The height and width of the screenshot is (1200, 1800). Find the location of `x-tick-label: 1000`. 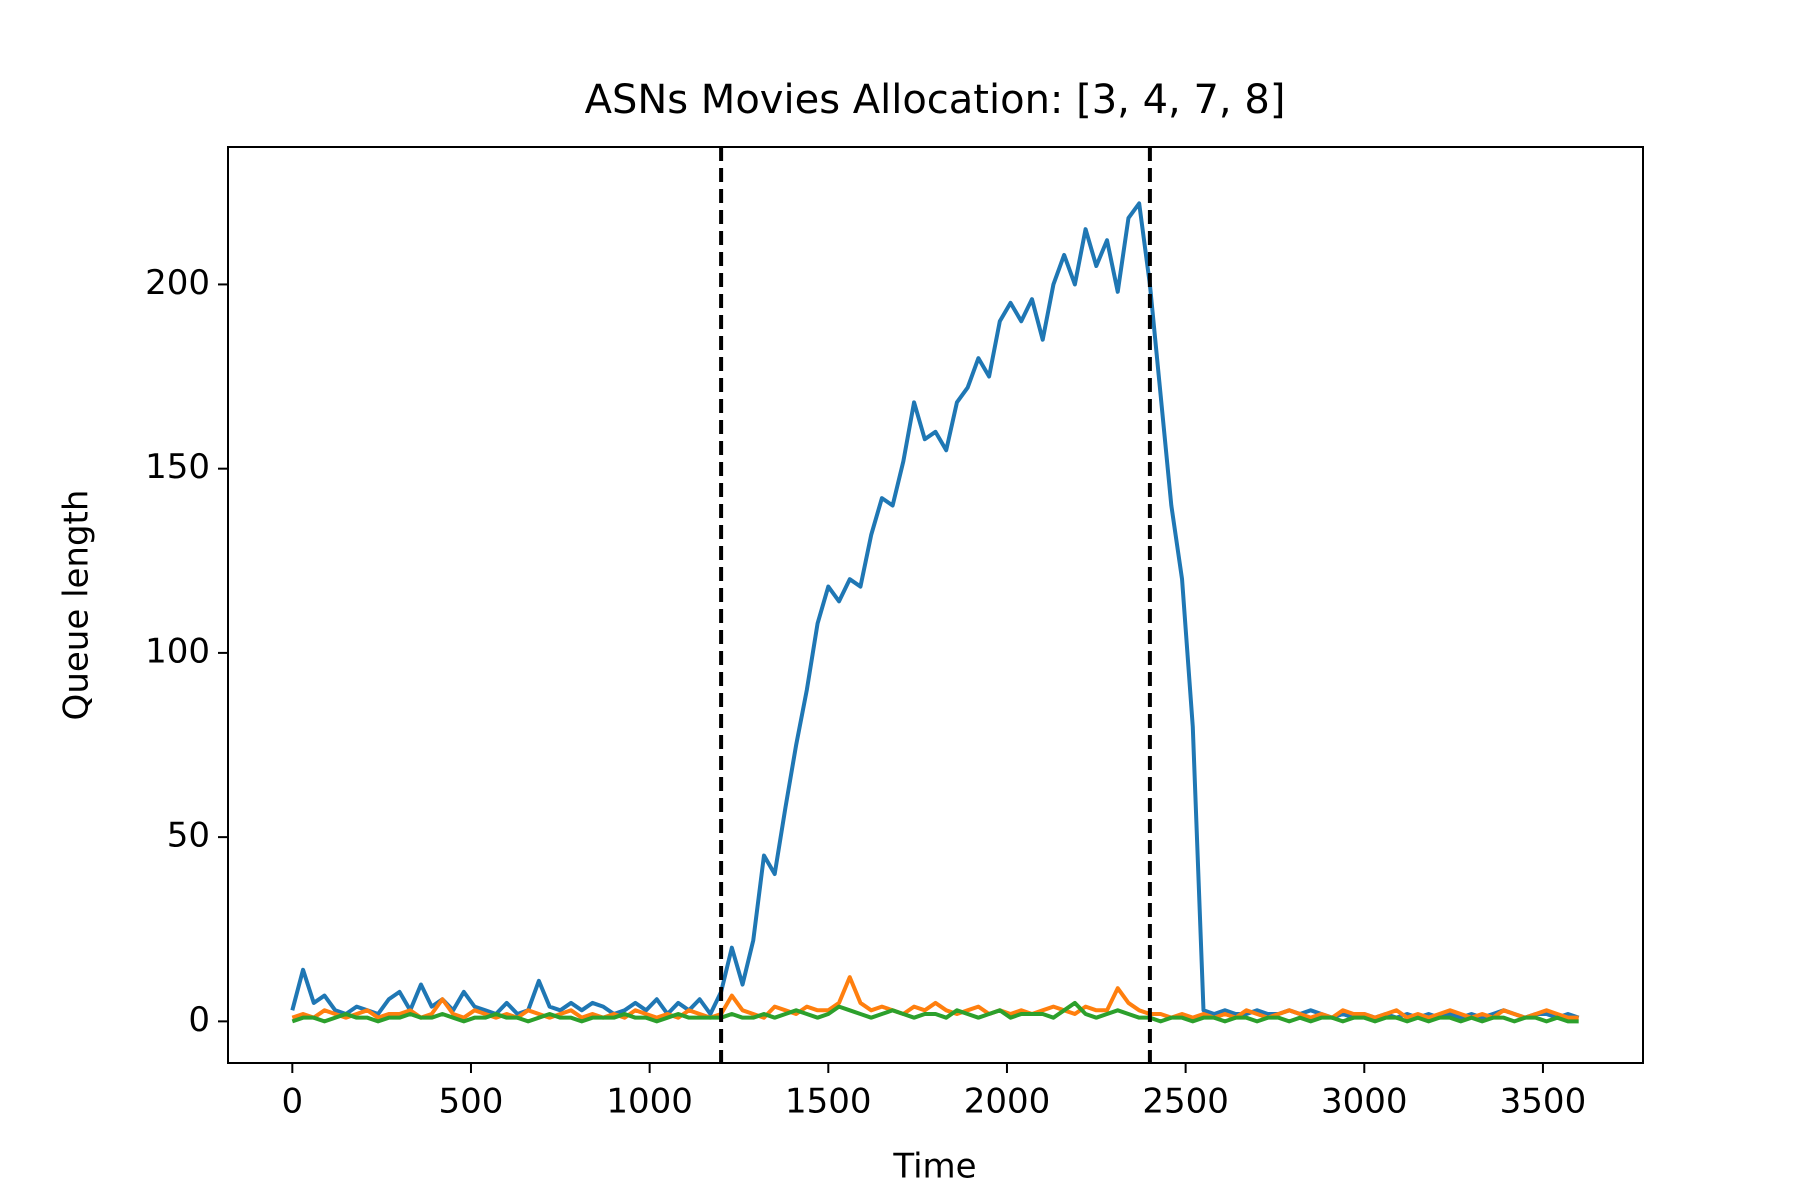

x-tick-label: 1000 is located at coordinates (649, 1102).